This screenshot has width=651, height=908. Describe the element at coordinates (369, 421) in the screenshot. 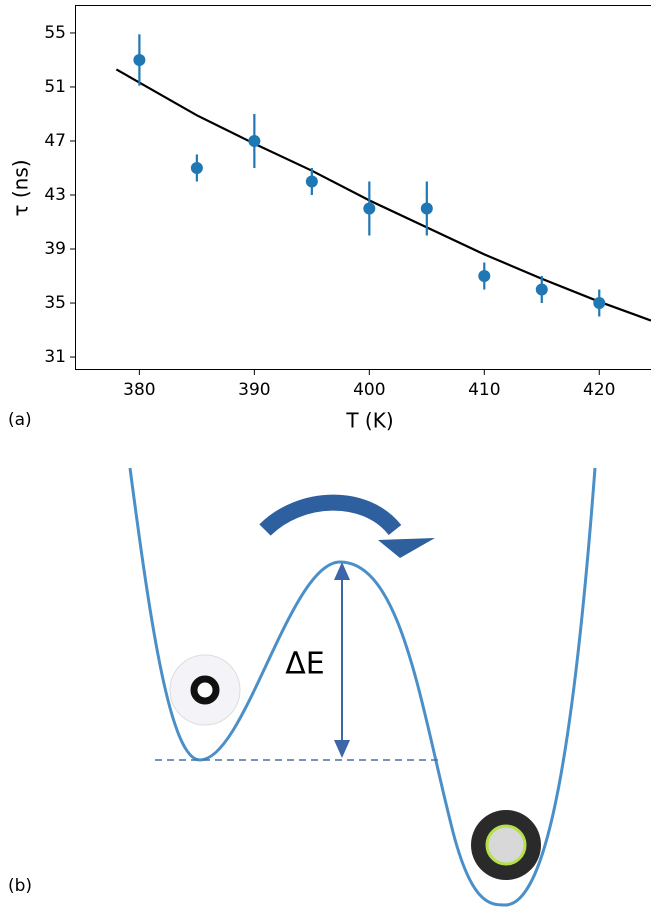

I see `x-axis-label: T (K)` at that location.